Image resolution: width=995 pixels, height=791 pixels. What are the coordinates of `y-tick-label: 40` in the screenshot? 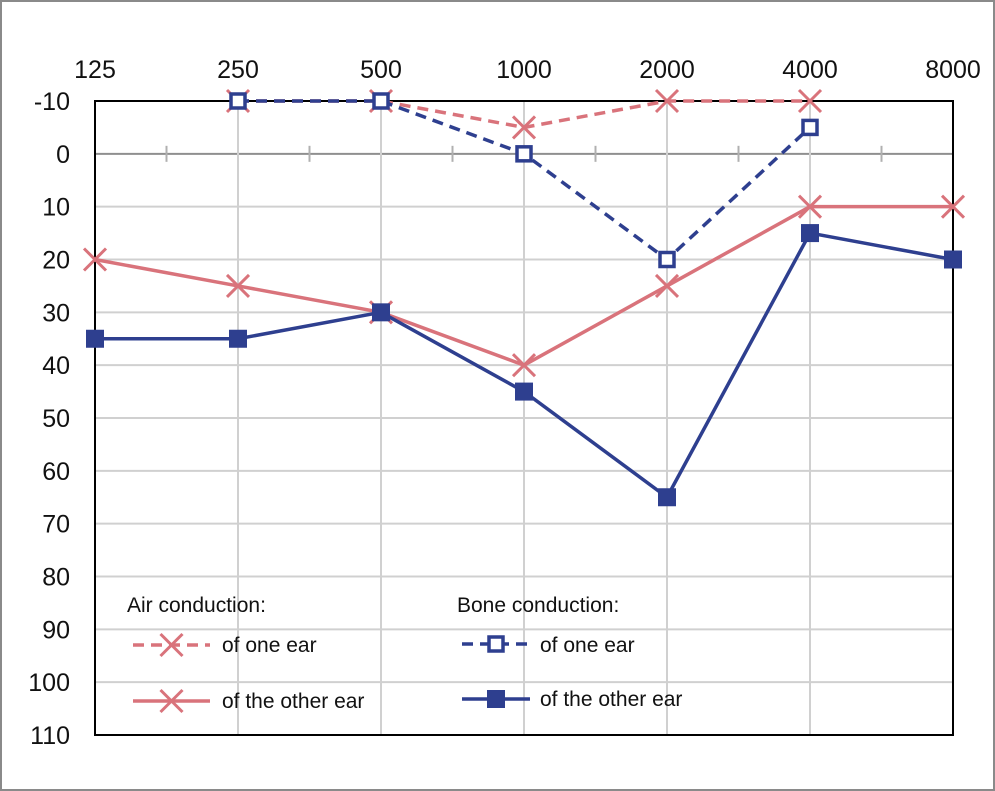 It's located at (56, 366).